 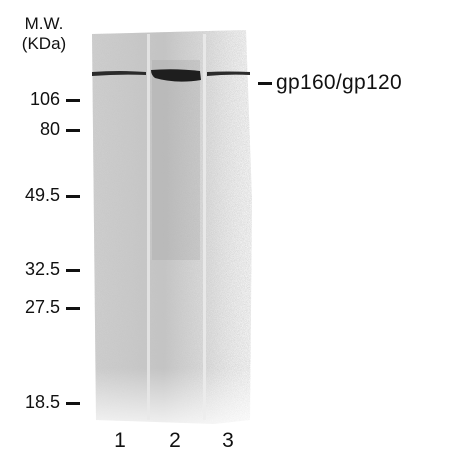 I want to click on band-label-text: gp160/gp120, so click(x=339, y=82).